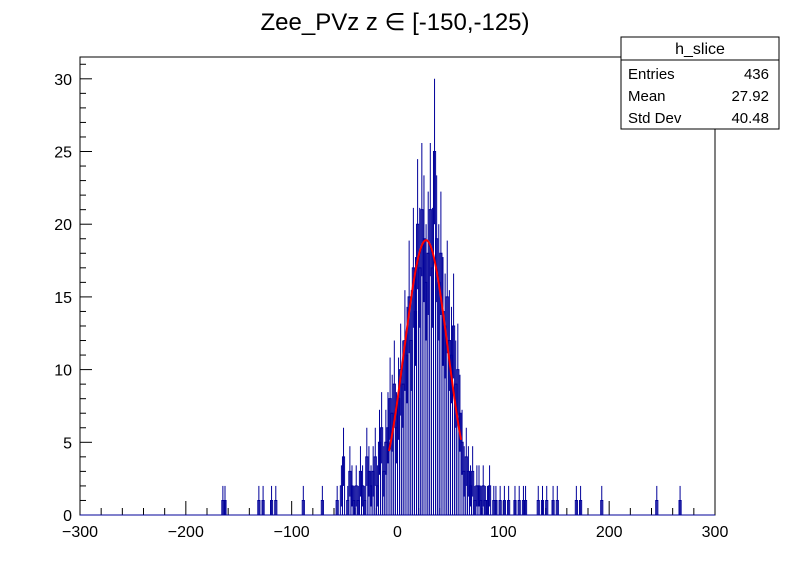  Describe the element at coordinates (647, 96) in the screenshot. I see `stats-mean-label: Mean` at that location.